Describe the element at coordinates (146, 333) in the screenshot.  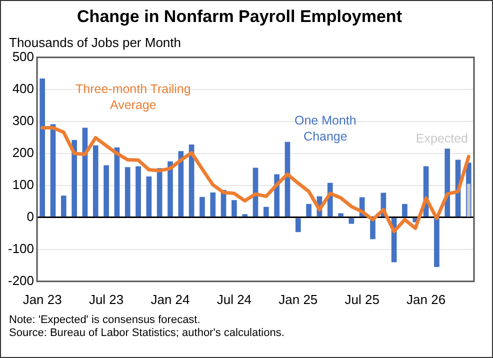
I see `source-note: Source: Bureau of Labor Statistics; author's calculations.` at that location.